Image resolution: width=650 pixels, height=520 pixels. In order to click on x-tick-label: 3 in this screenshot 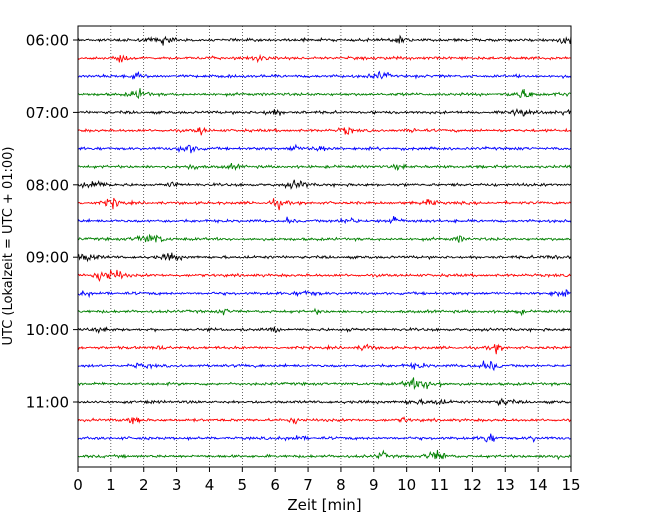, I will do `click(177, 485)`.